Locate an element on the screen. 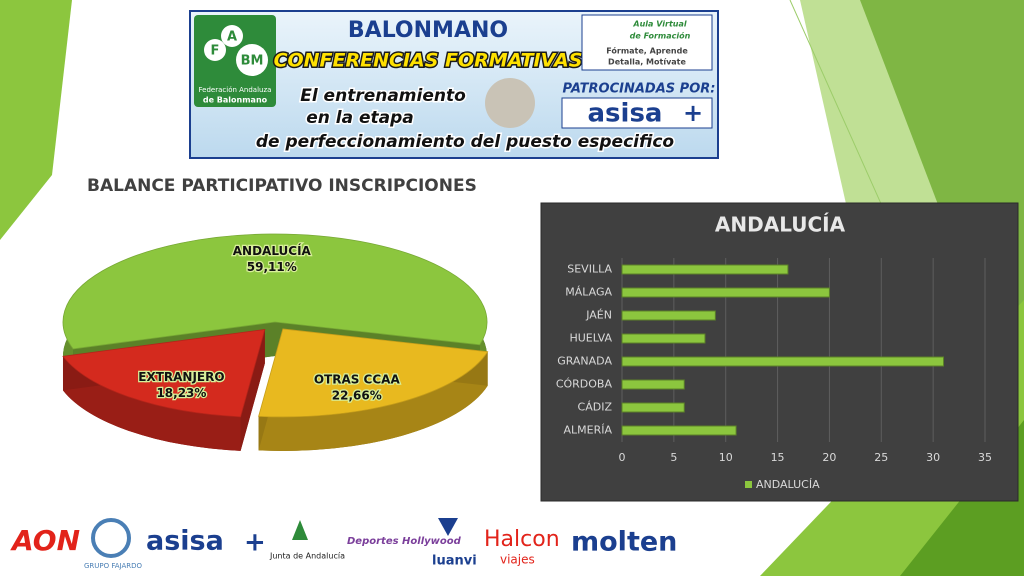 The image size is (1024, 576). y-tick-label: JAÉN is located at coordinates (598, 315).